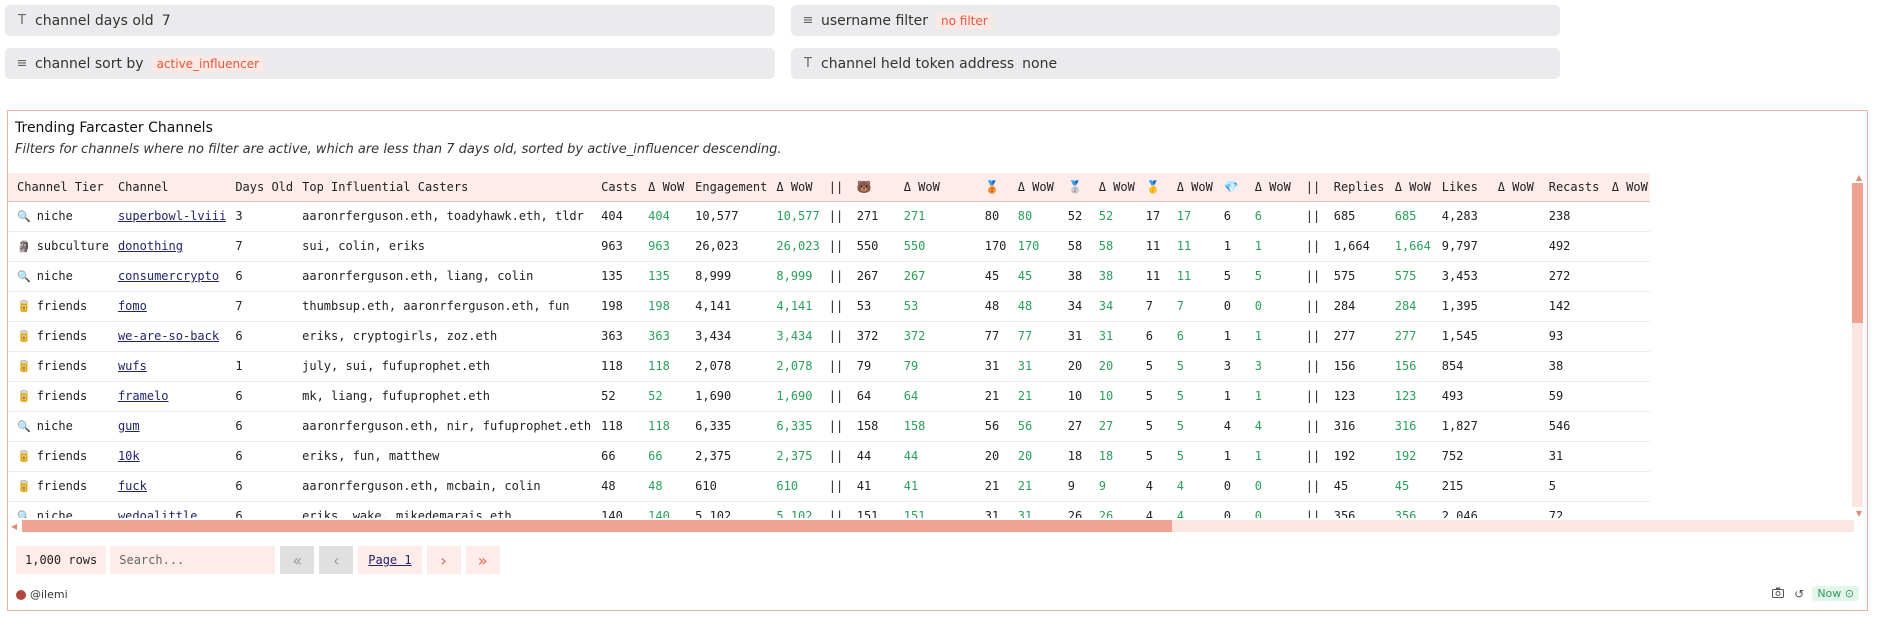 The image size is (1879, 618). Describe the element at coordinates (597, 526) in the screenshot. I see `horizontal-scroll-thumb` at that location.